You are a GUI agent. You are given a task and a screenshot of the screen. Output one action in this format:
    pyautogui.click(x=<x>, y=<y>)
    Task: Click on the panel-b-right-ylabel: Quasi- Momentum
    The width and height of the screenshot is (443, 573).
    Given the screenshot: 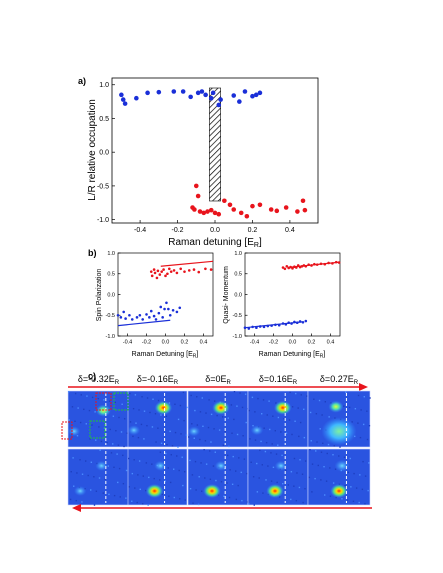 What is the action you would take?
    pyautogui.click(x=226, y=295)
    